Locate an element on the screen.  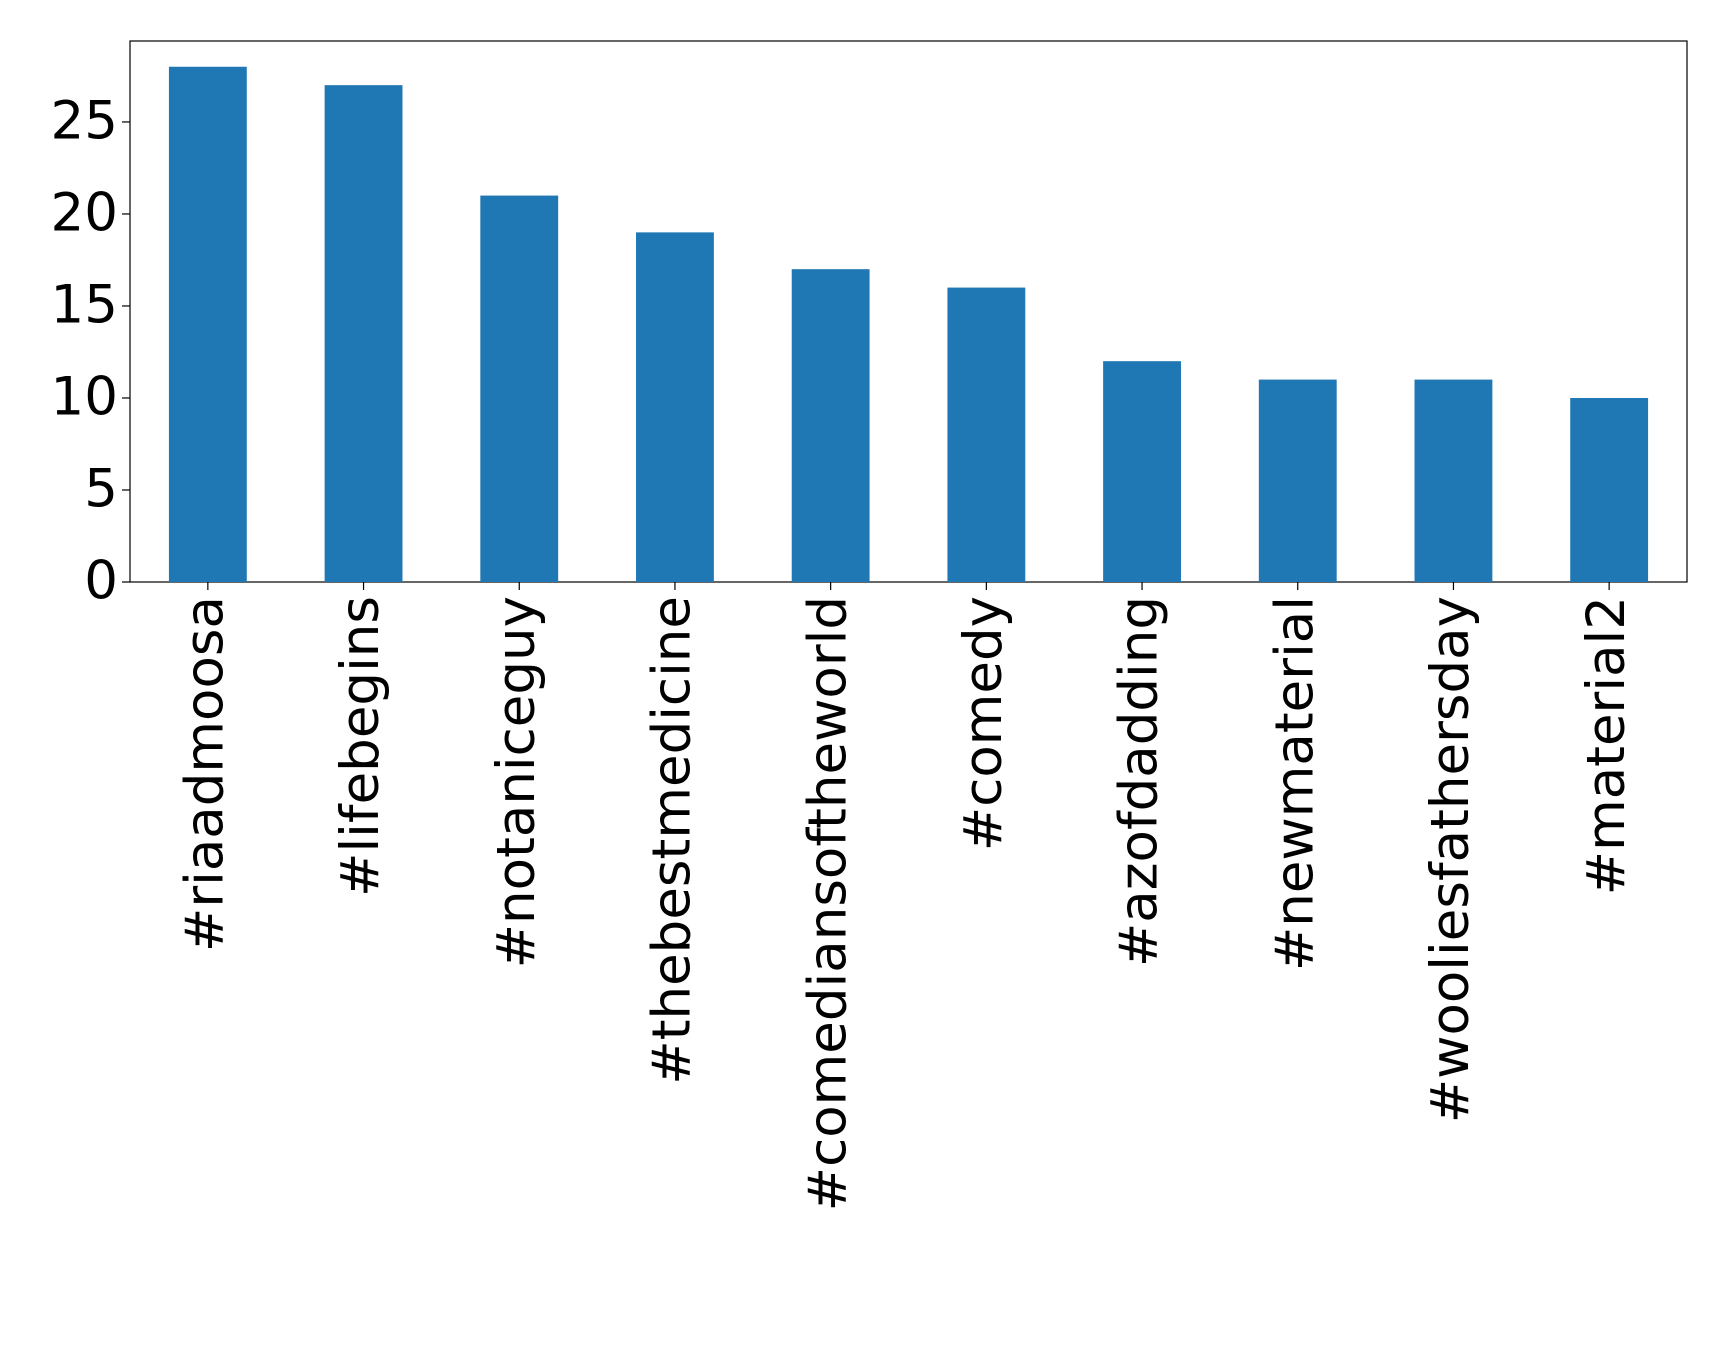
y-tick-label: 25 is located at coordinates (84, 121).